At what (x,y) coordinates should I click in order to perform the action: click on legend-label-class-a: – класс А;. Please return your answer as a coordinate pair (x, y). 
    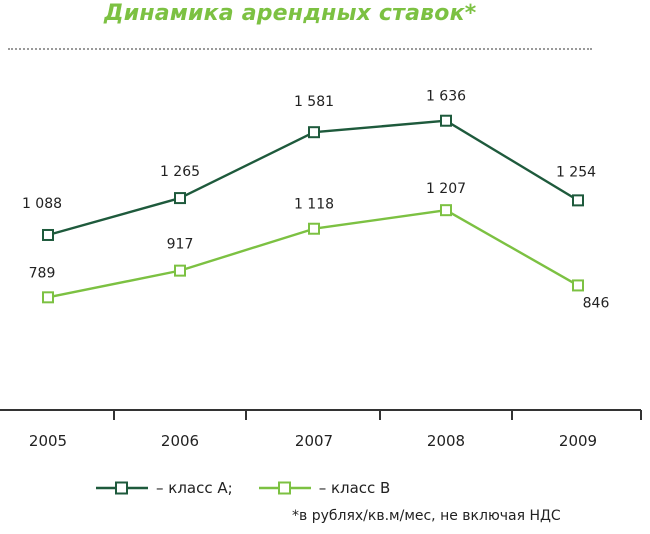
    Looking at the image, I should click on (194, 488).